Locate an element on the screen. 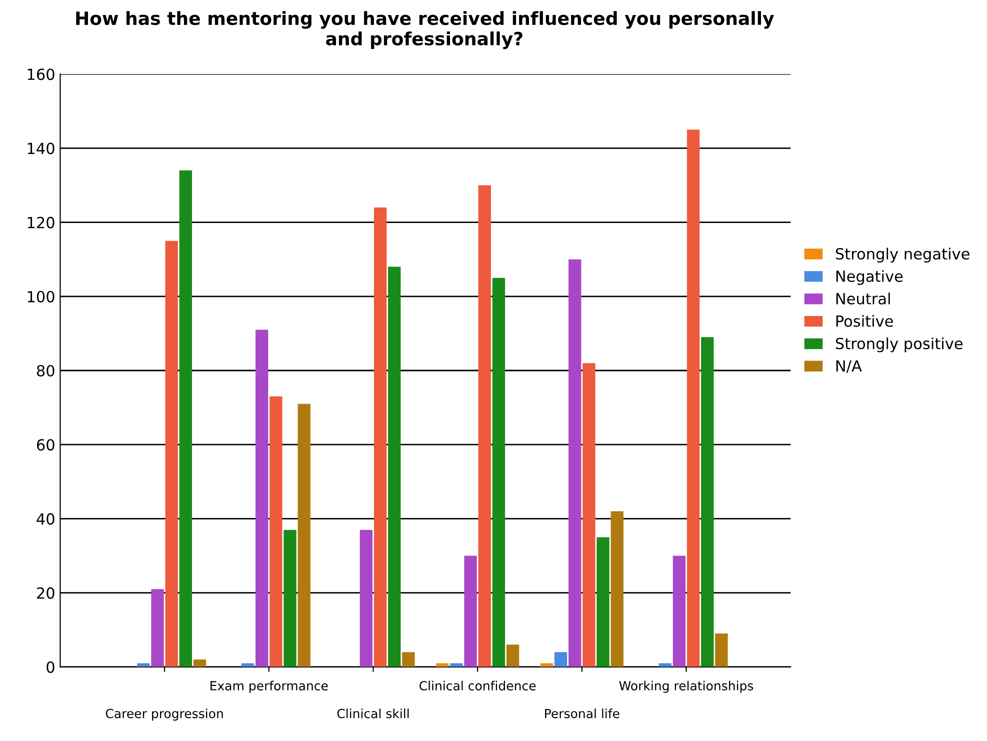  y-tick-label: 40 is located at coordinates (45, 519).